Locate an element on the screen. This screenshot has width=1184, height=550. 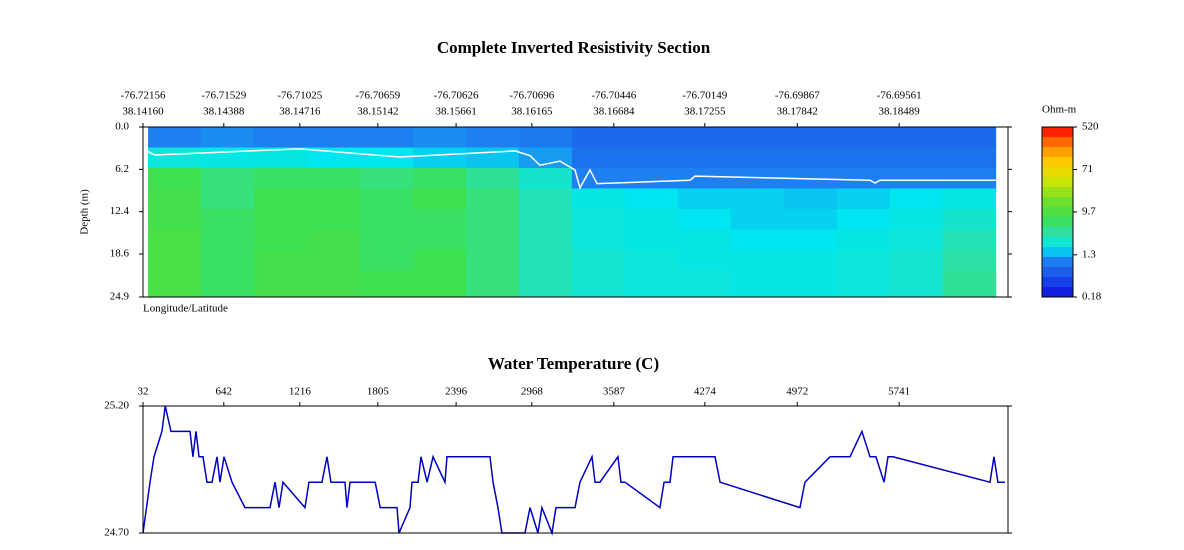
colorbar-title: Ohm-m is located at coordinates (1059, 110).